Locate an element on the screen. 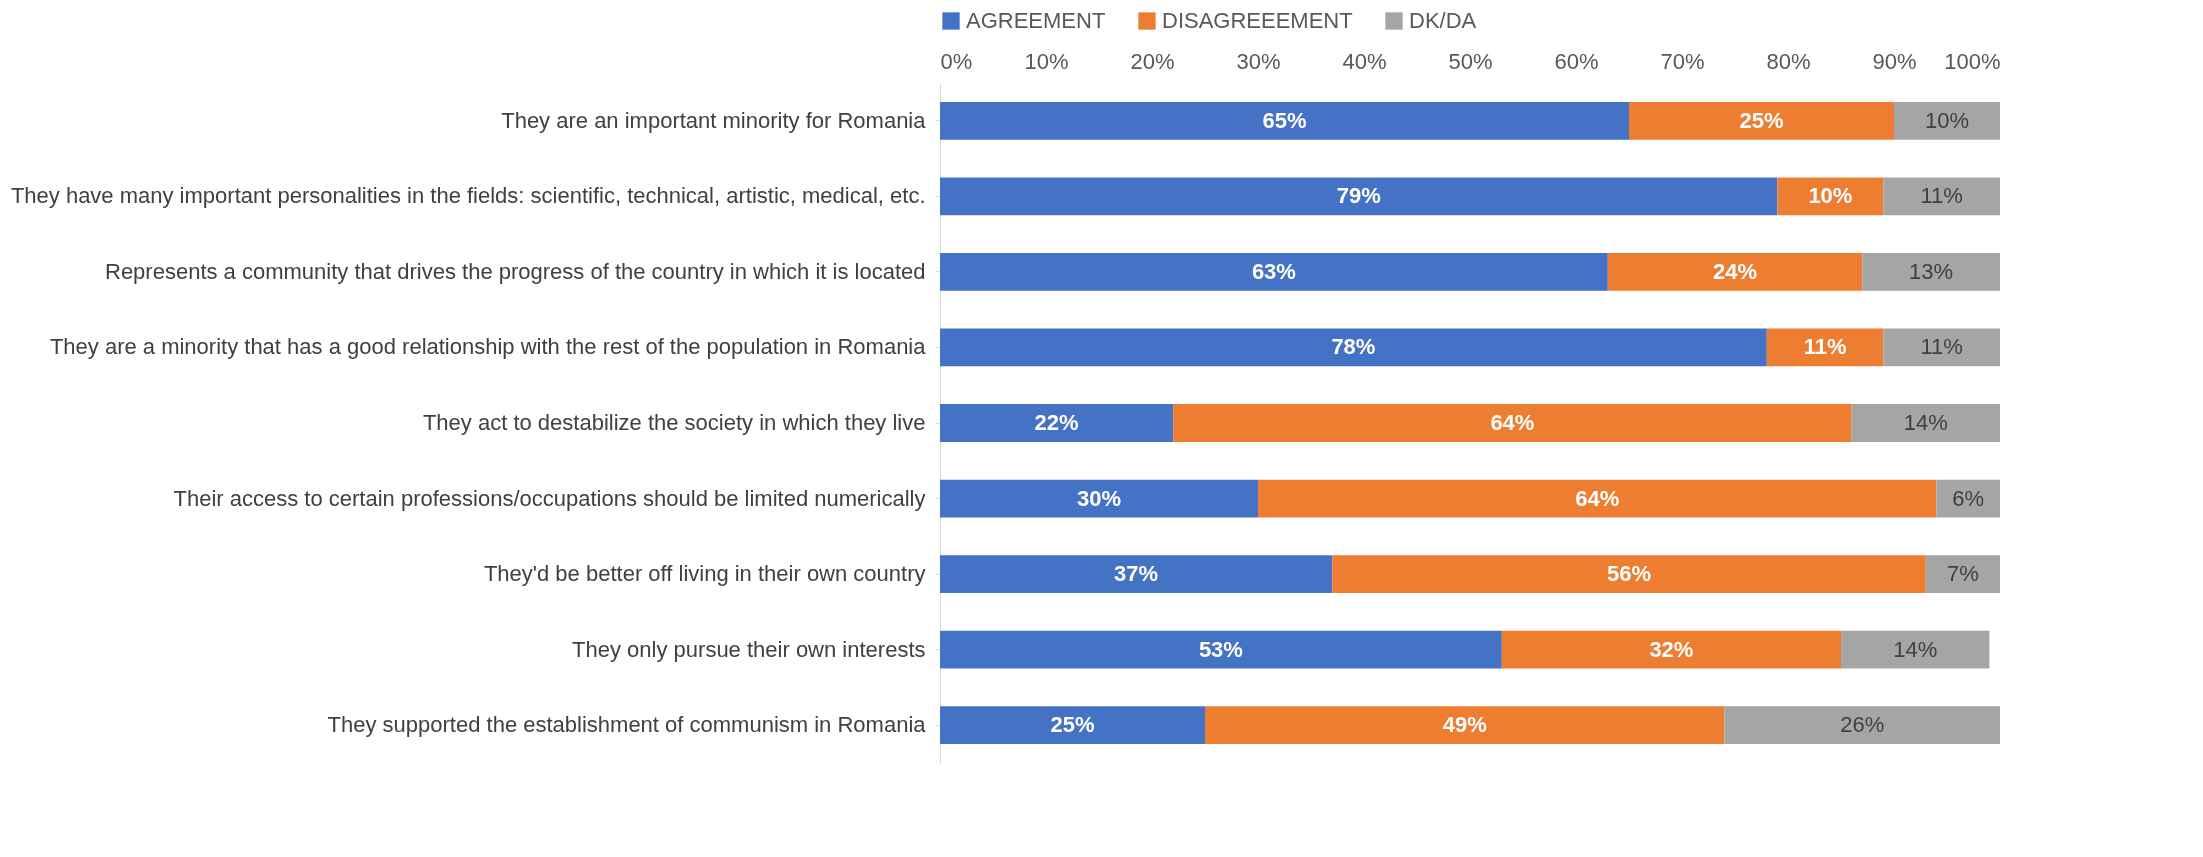 The height and width of the screenshot is (857, 2203). data-label: 32% is located at coordinates (1671, 649).